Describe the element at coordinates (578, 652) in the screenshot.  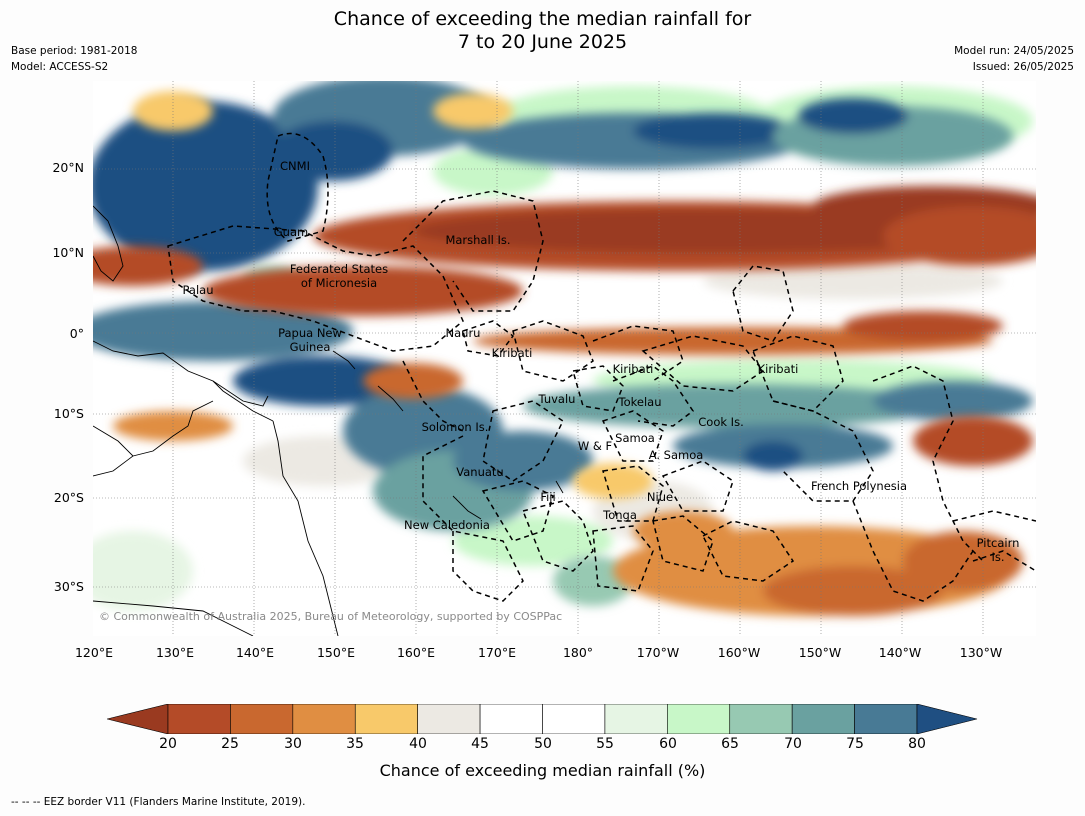
I see `lon-label-180: 180°` at that location.